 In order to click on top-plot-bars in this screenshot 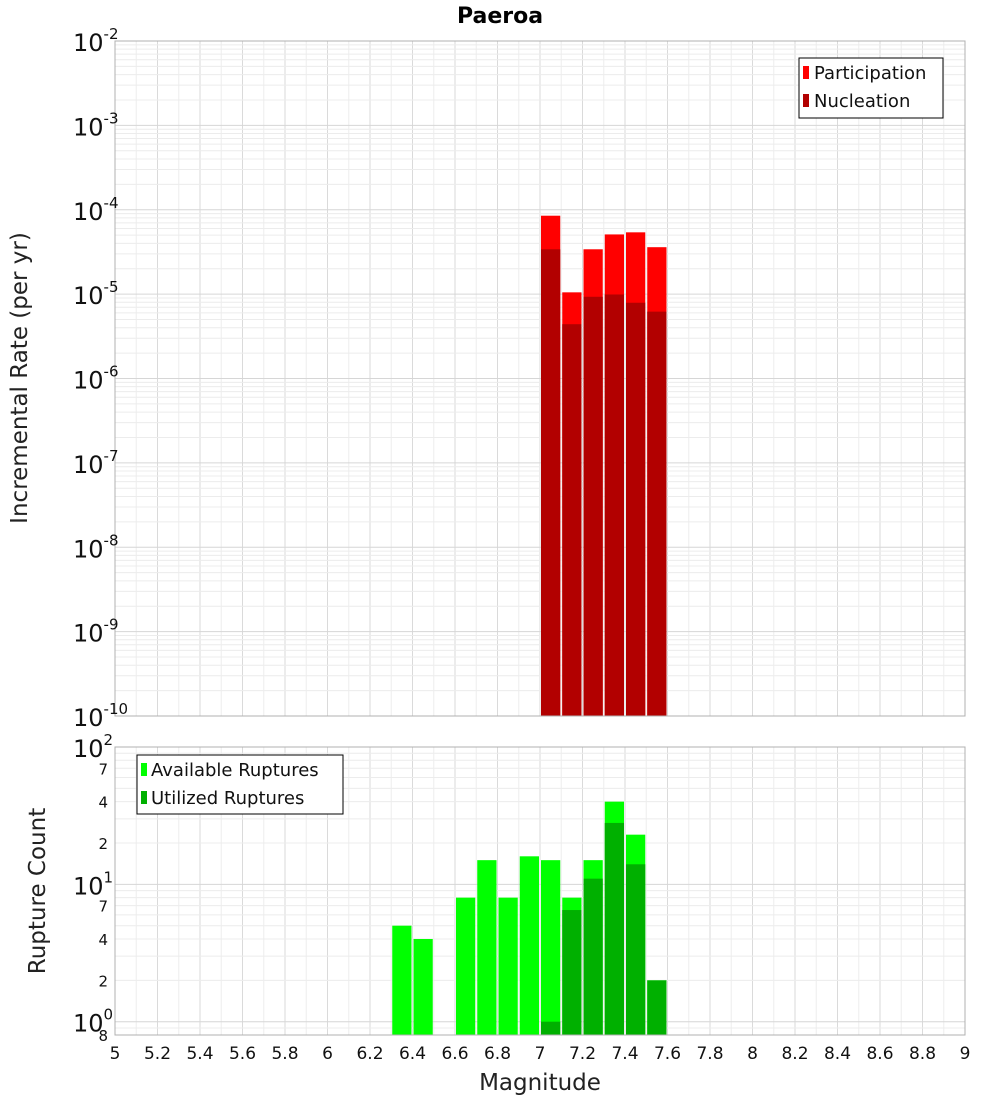, I will do `click(604, 466)`.